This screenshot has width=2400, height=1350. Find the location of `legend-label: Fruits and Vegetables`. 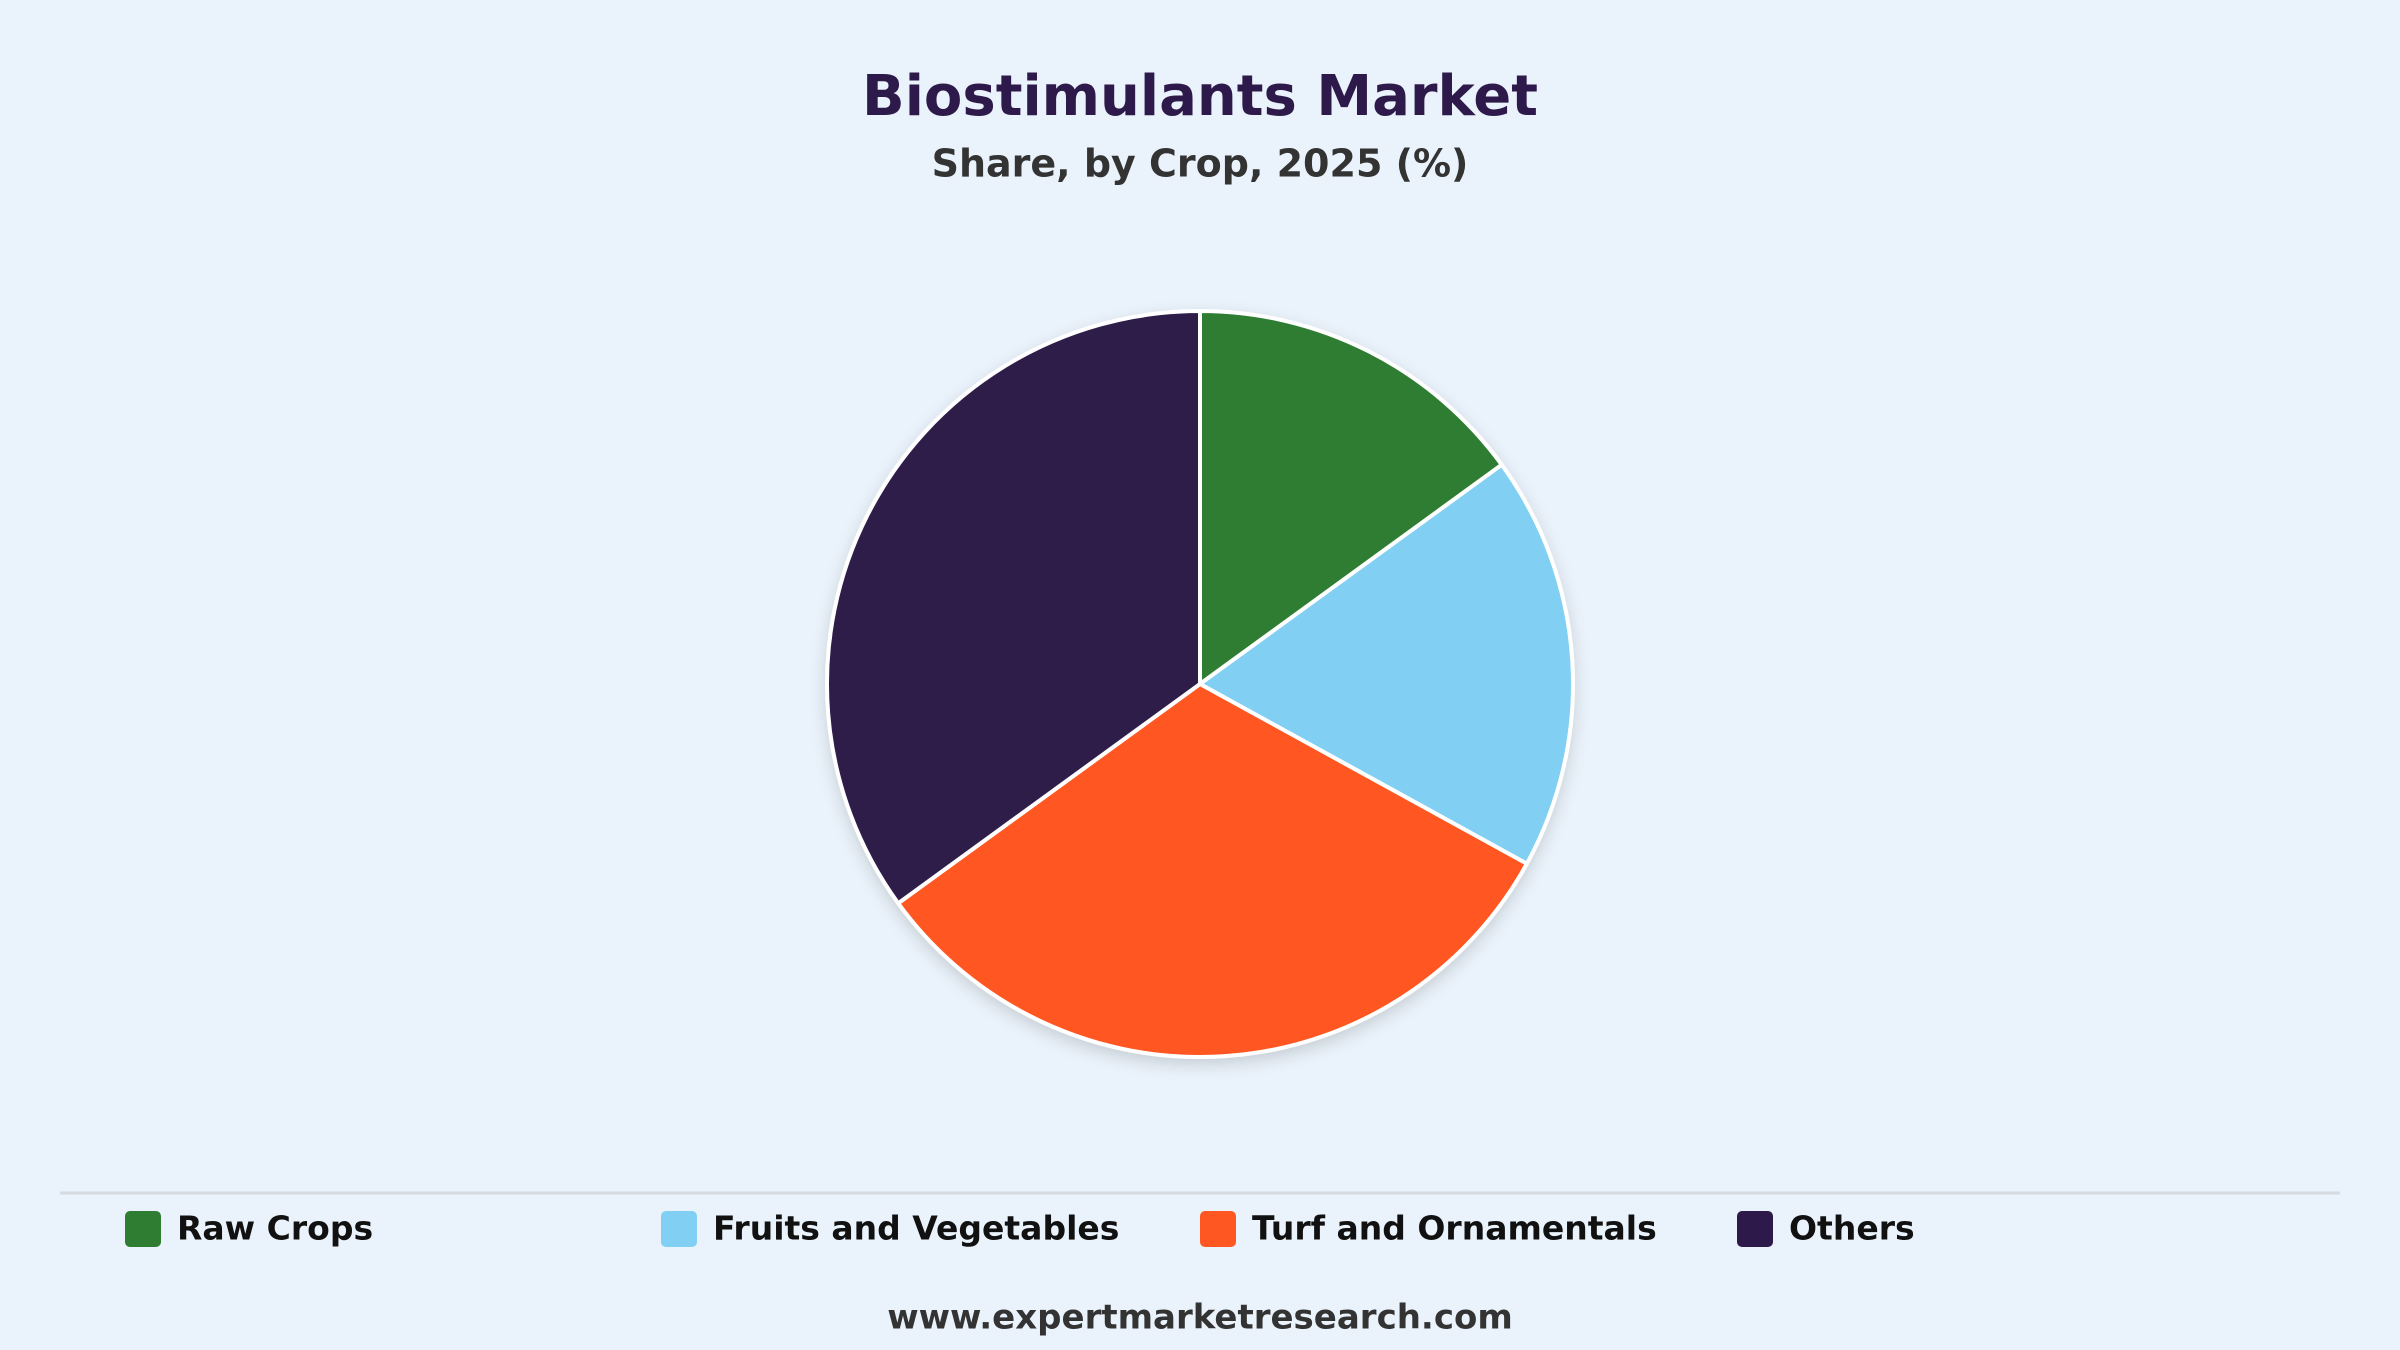

legend-label: Fruits and Vegetables is located at coordinates (916, 1228).